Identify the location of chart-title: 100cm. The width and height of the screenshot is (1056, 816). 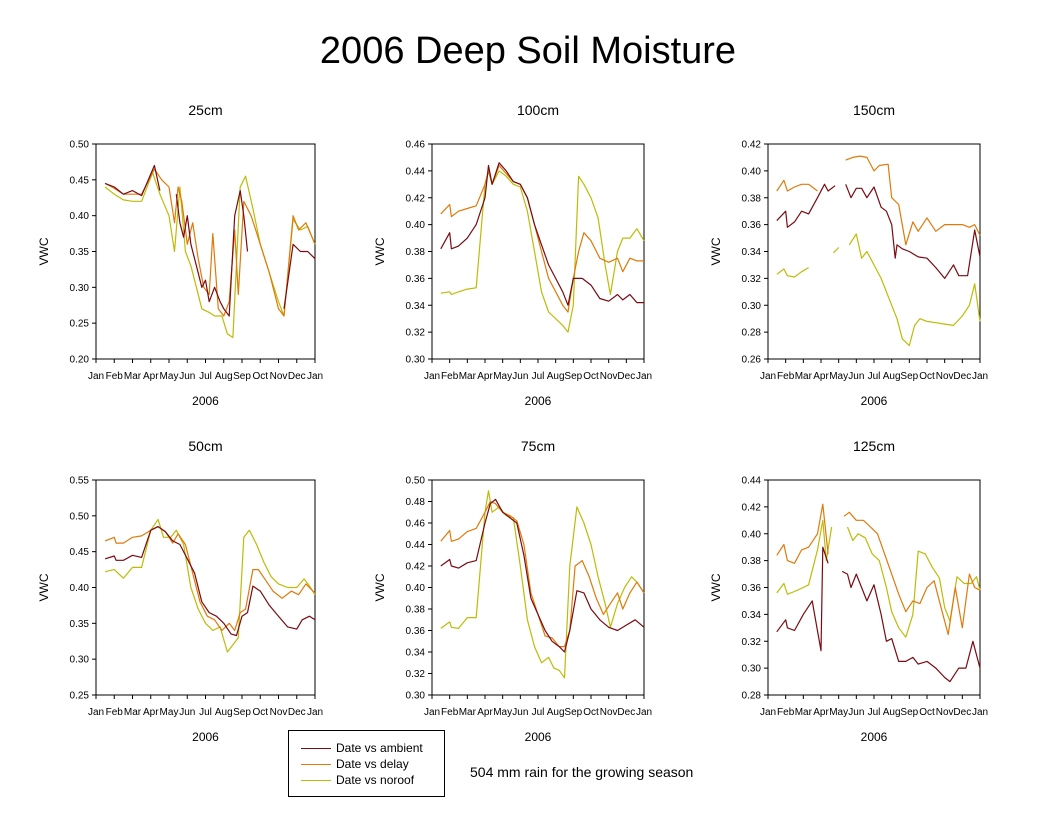
(538, 110).